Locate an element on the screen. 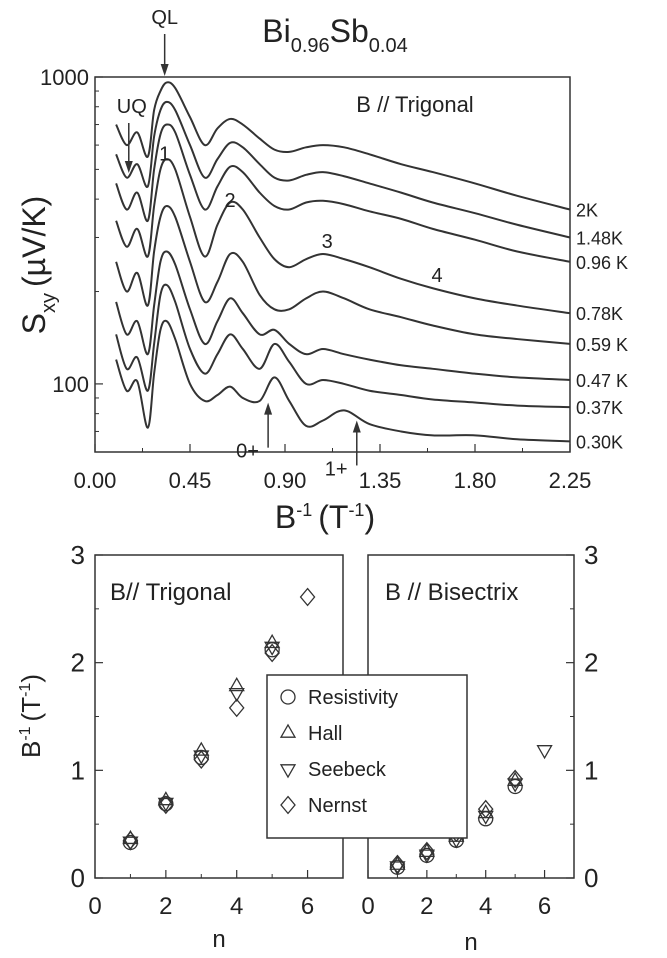 This screenshot has width=667, height=958. legend: Resistivity Hall Seebeck Nernst is located at coordinates (367, 756).